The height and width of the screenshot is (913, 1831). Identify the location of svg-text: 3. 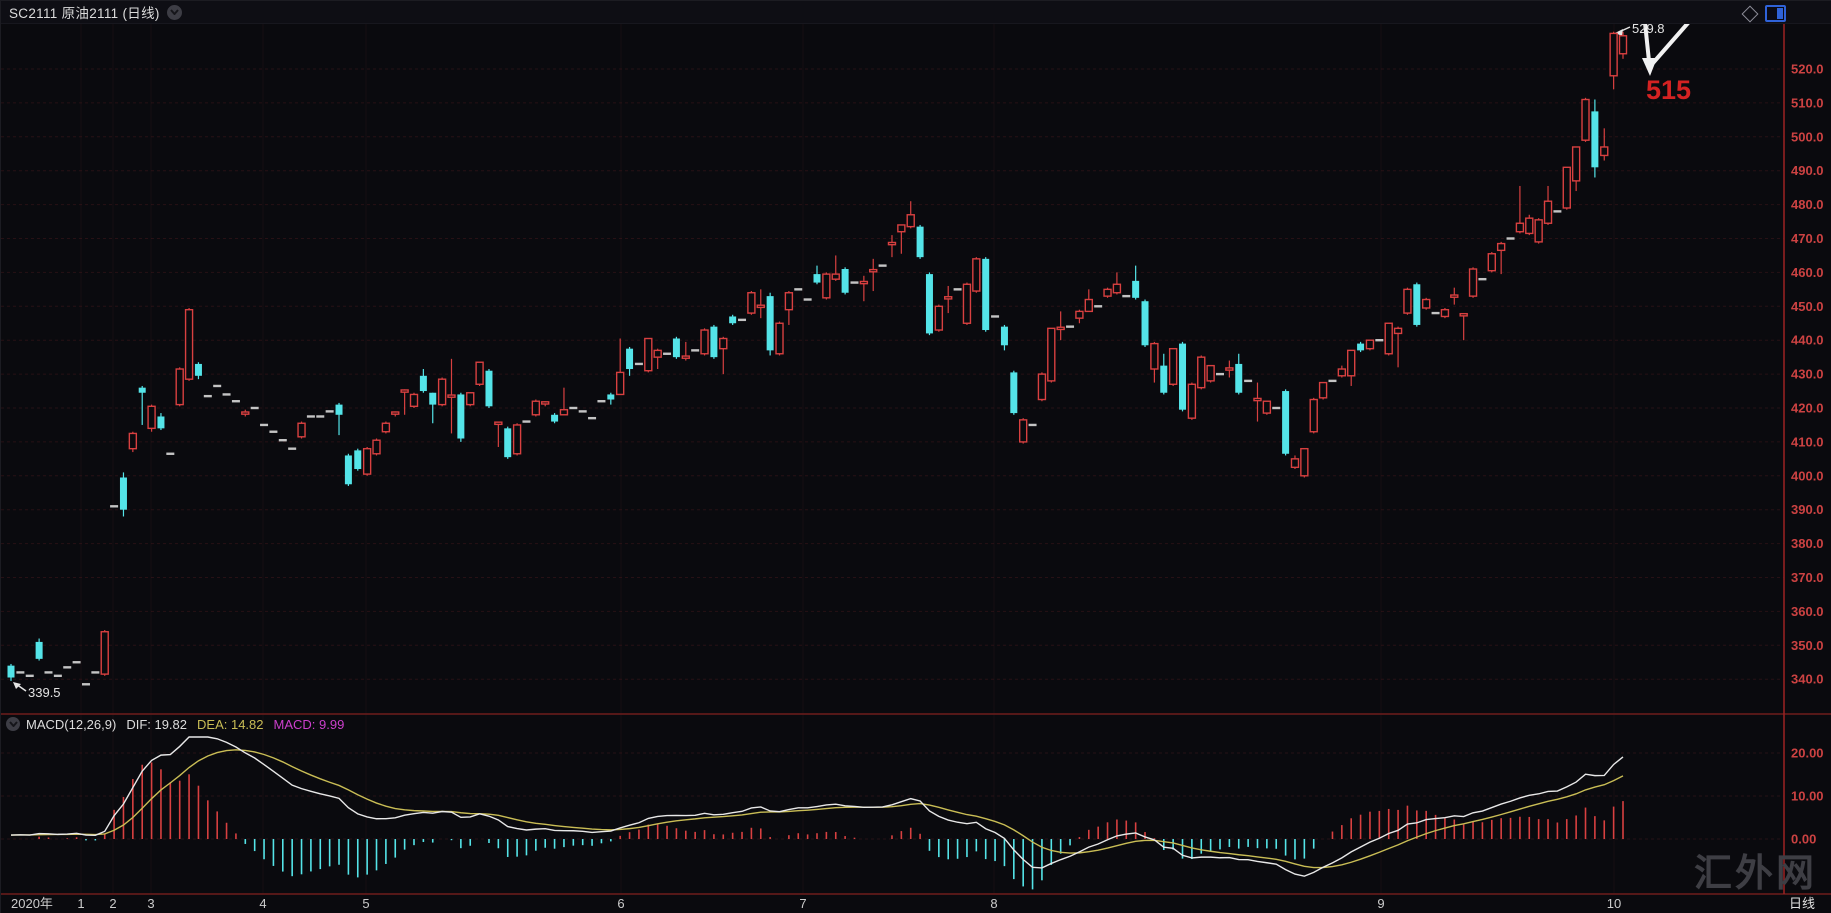
(150, 903).